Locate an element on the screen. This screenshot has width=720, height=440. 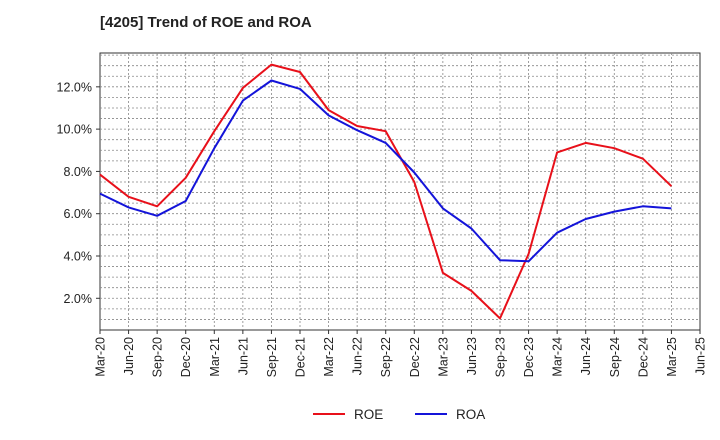
x-tick-label: Mar-24 is located at coordinates (558, 357).